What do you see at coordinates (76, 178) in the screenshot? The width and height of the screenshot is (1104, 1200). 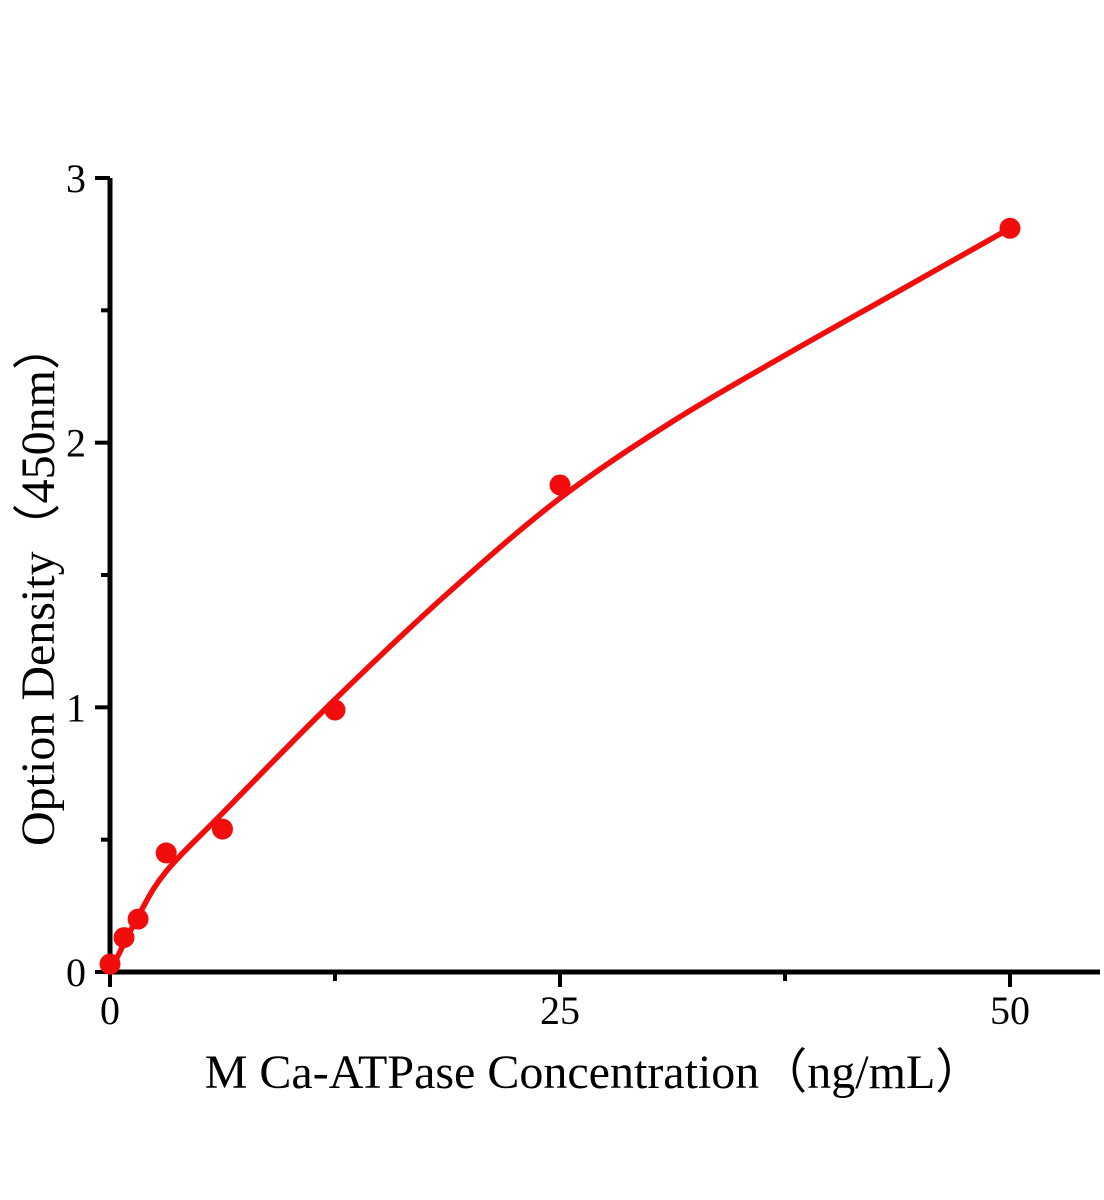 I see `y-tick-label: 3` at bounding box center [76, 178].